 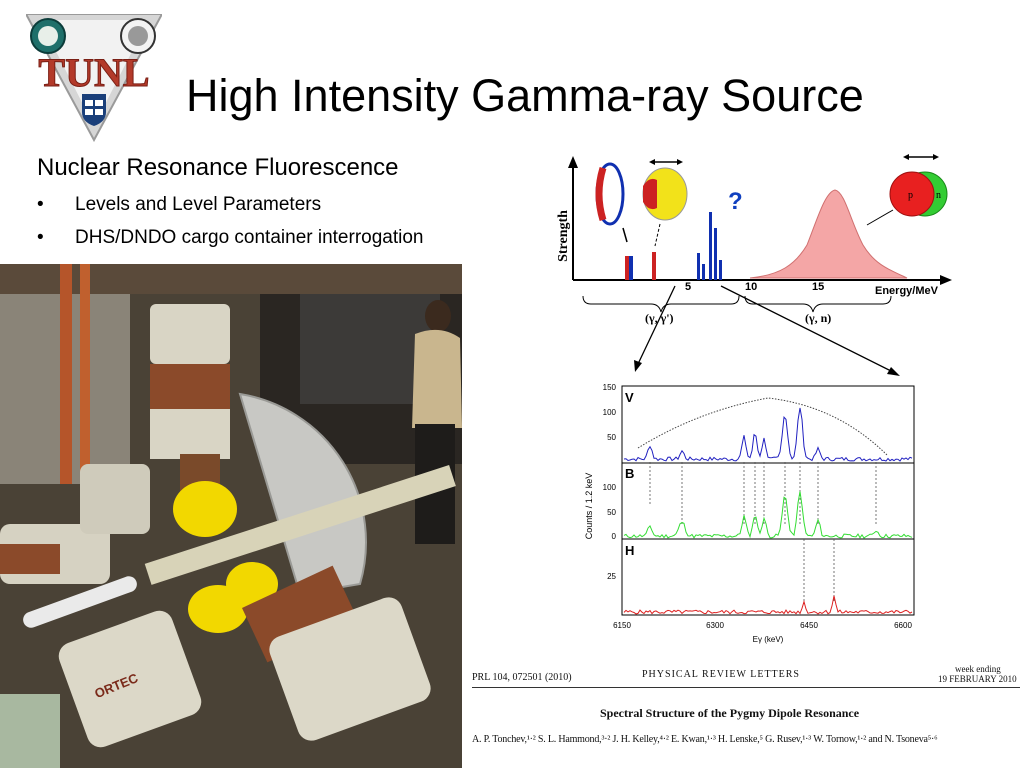 I want to click on y-axis-label: Strength, so click(x=563, y=236).